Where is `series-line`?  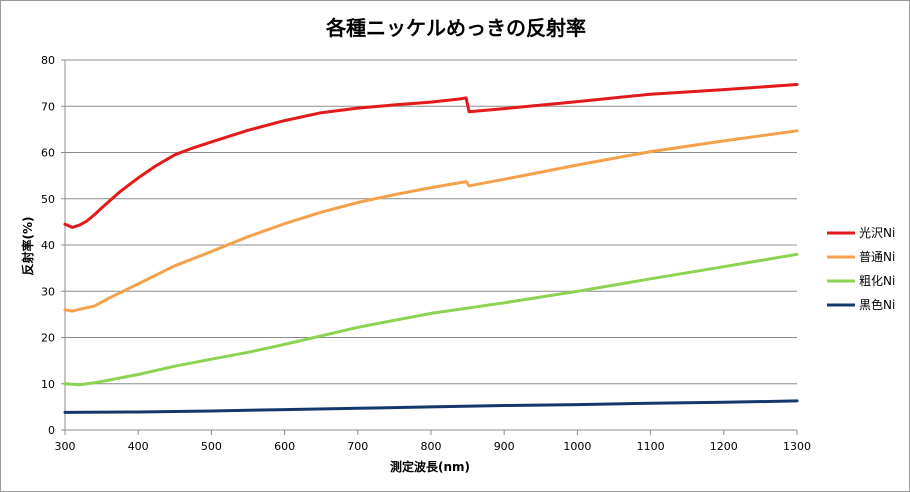 series-line is located at coordinates (431, 406).